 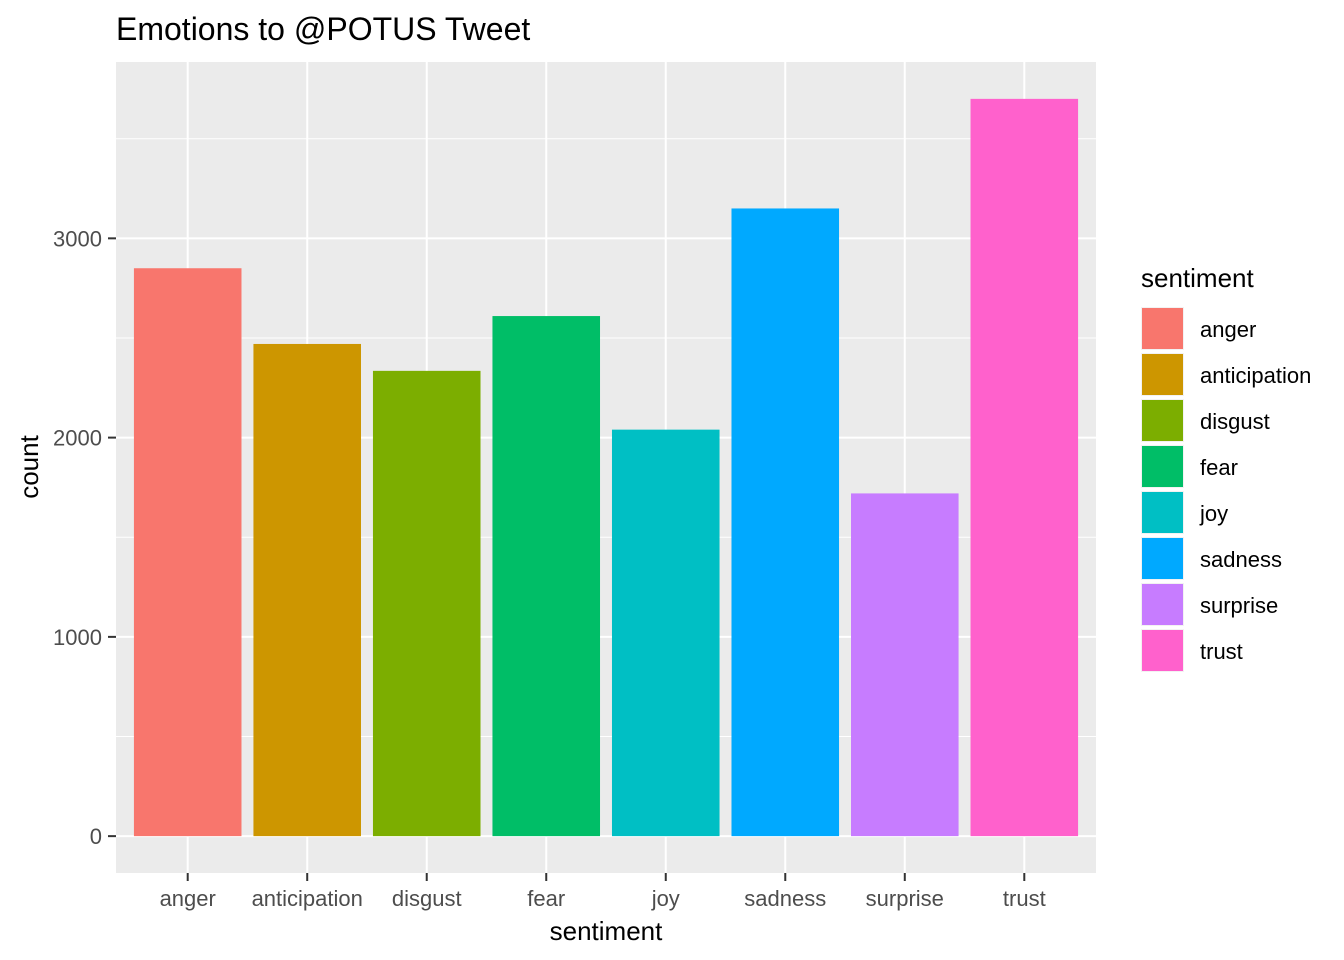 What do you see at coordinates (1162, 374) in the screenshot?
I see `legend-swatch-anticipation` at bounding box center [1162, 374].